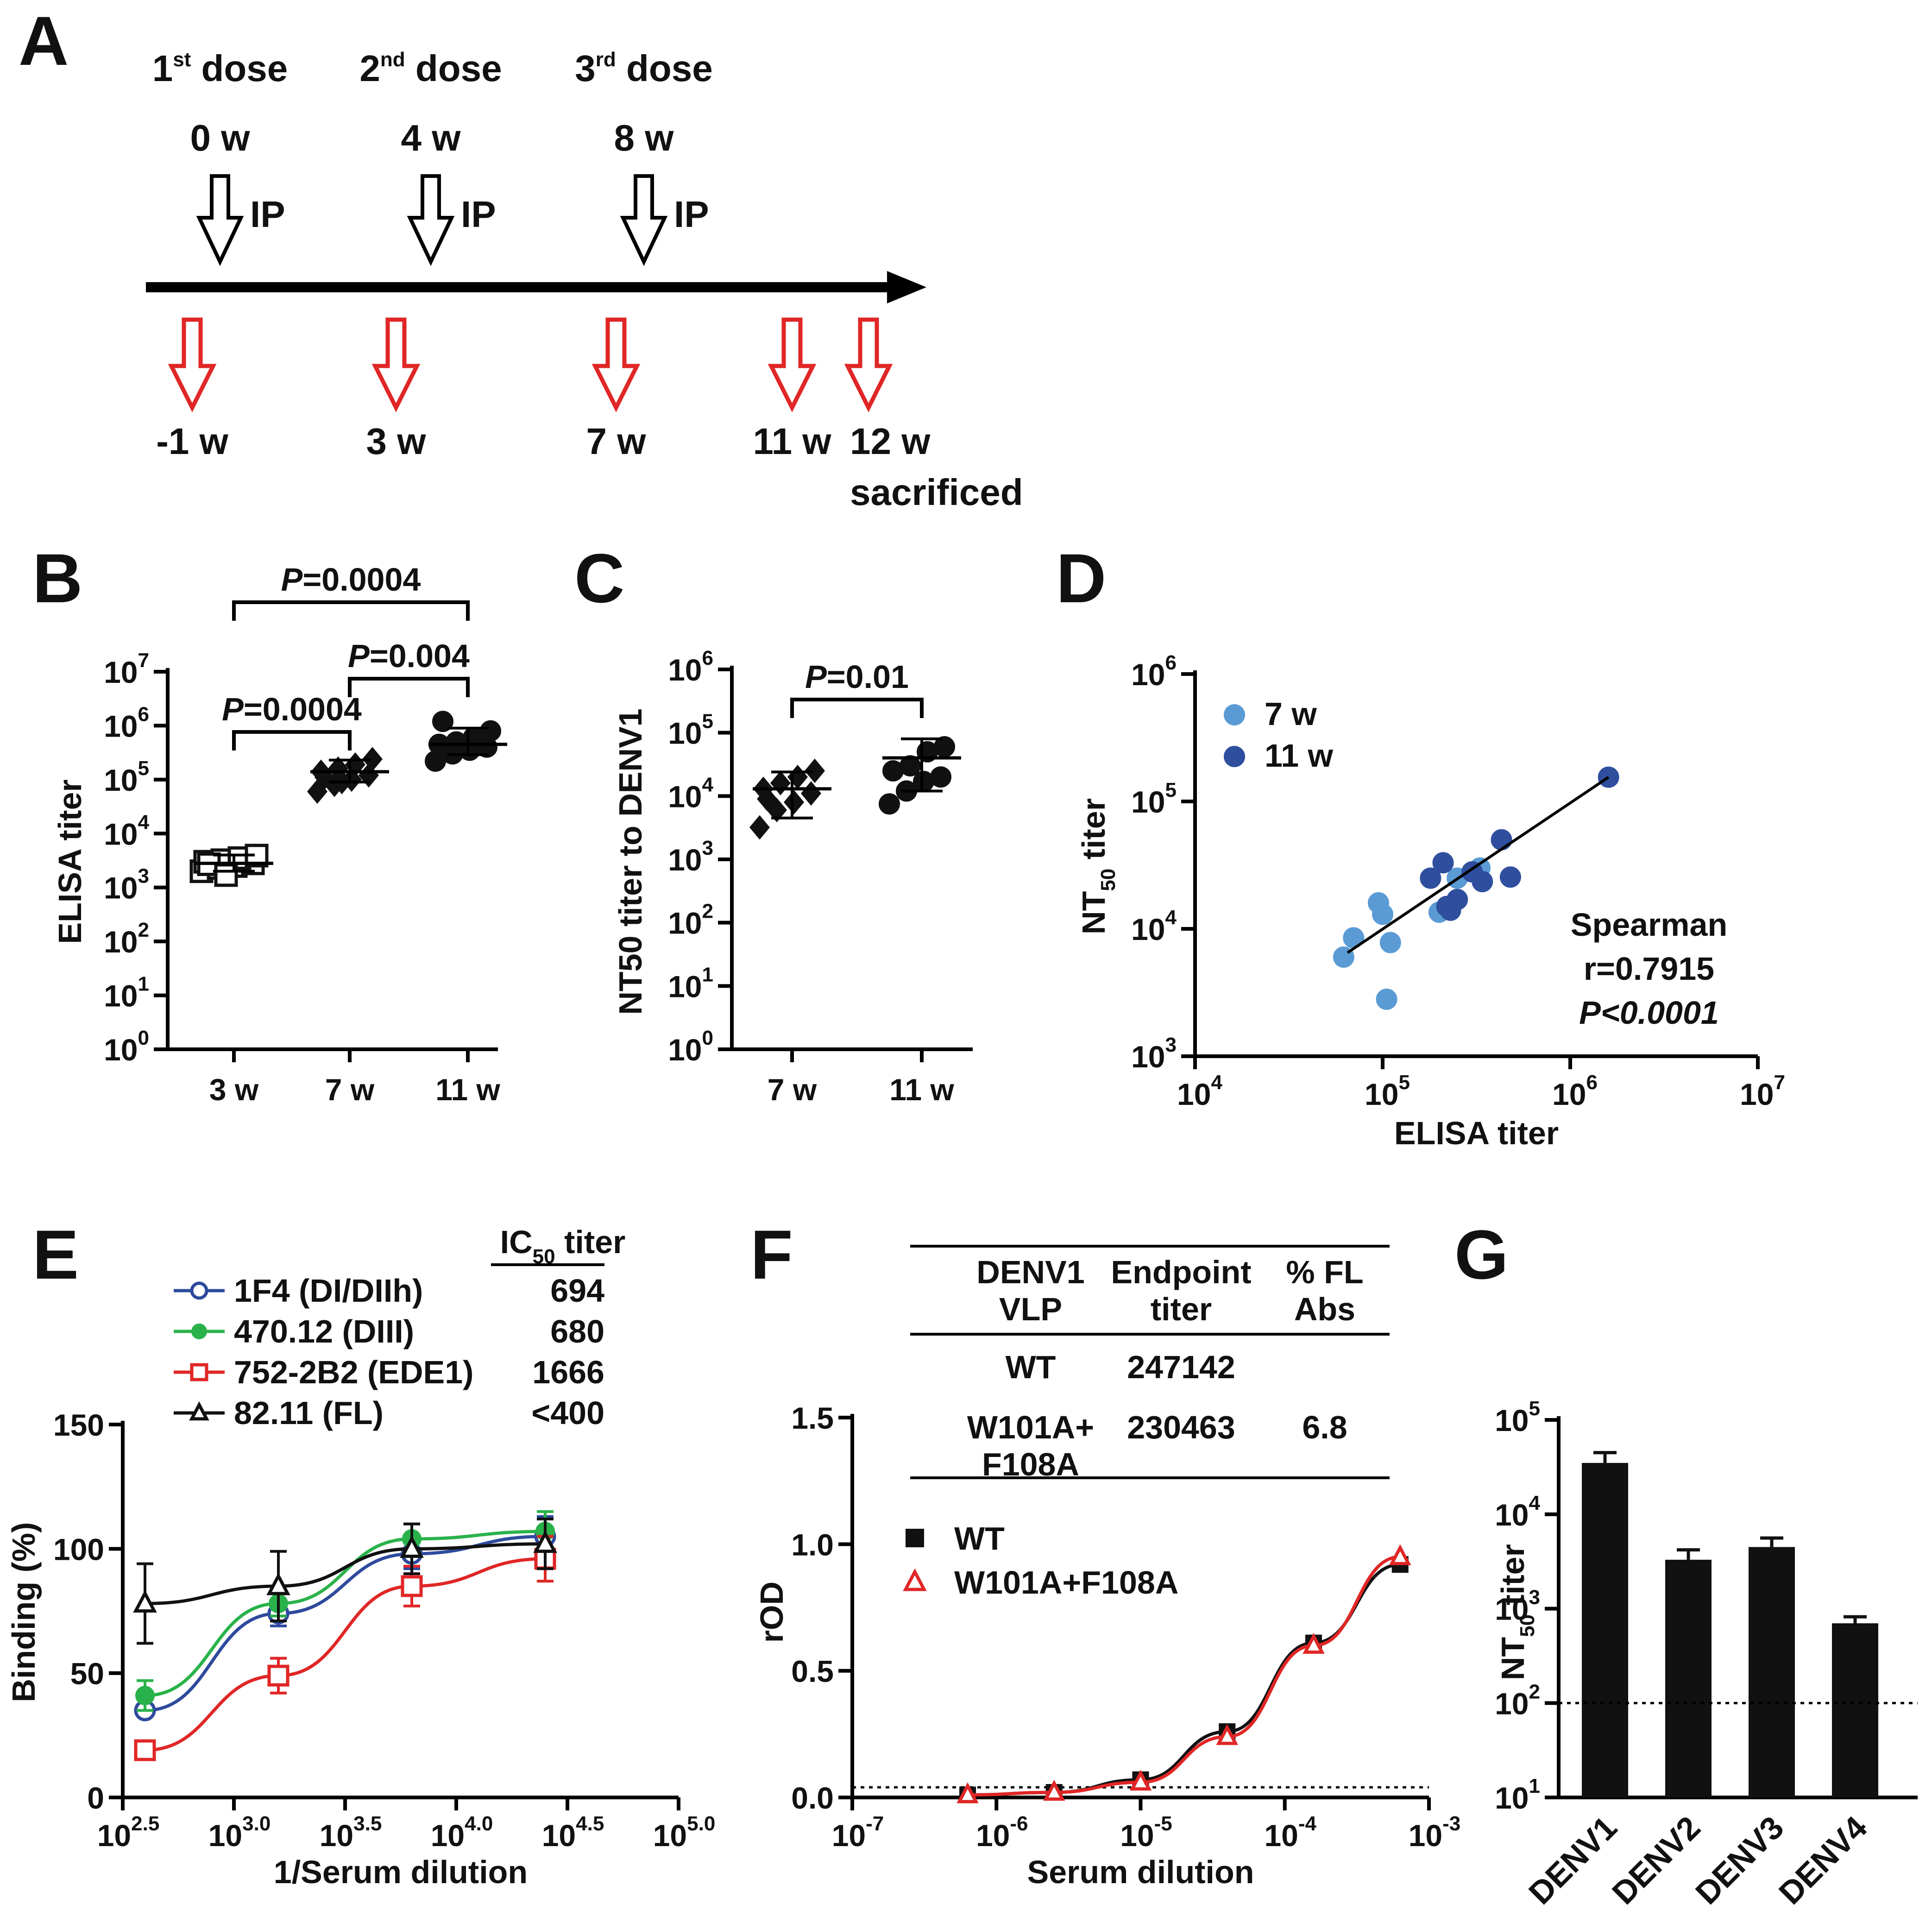  What do you see at coordinates (143, 876) in the screenshot?
I see `y-tick-label-b-exp: 3` at bounding box center [143, 876].